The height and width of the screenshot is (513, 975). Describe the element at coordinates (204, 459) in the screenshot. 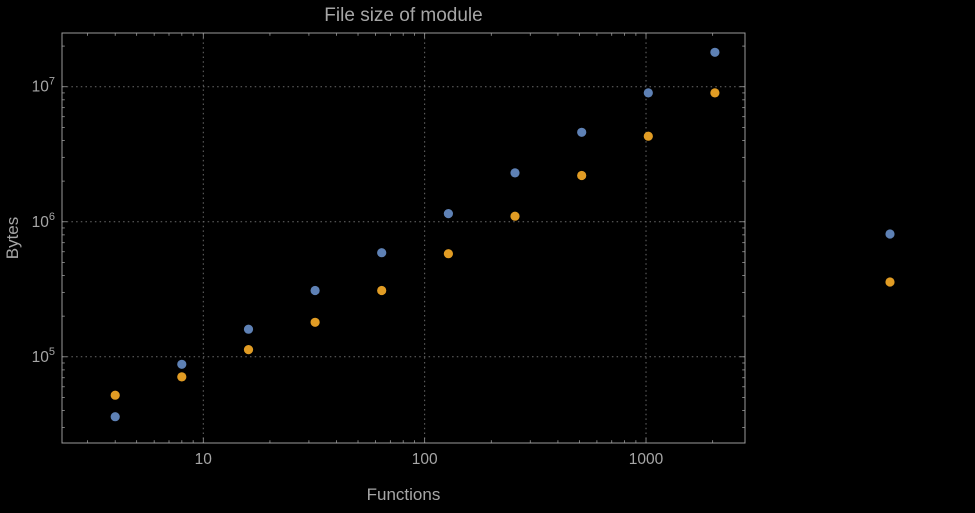

I see `x-tick-label: 10` at that location.